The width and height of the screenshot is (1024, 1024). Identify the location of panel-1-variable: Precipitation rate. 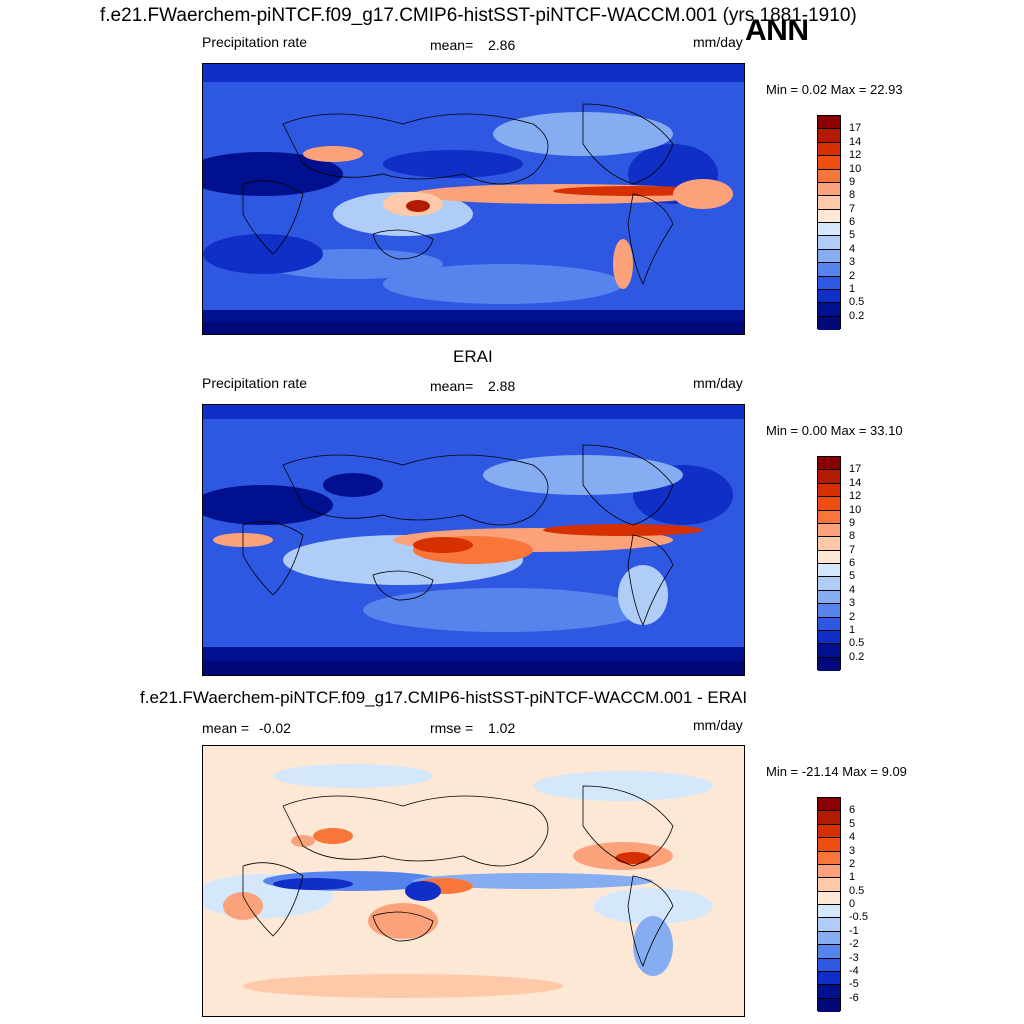
(255, 42).